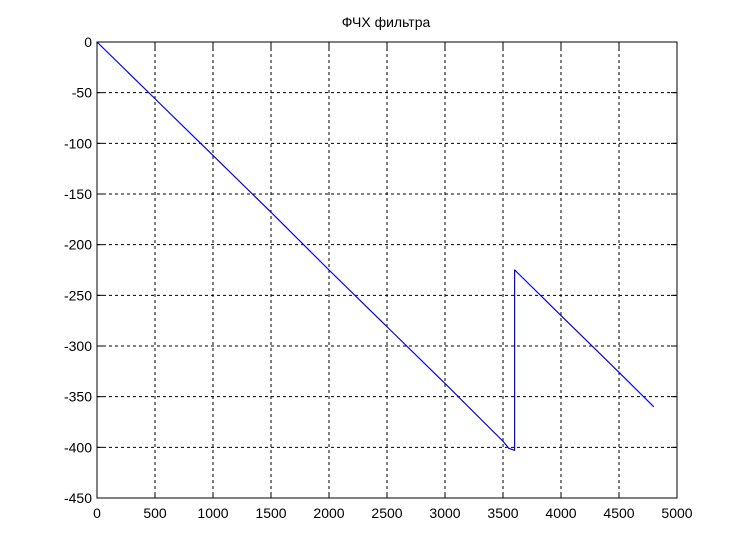 The height and width of the screenshot is (560, 747). I want to click on y-tick-label: -350, so click(78, 397).